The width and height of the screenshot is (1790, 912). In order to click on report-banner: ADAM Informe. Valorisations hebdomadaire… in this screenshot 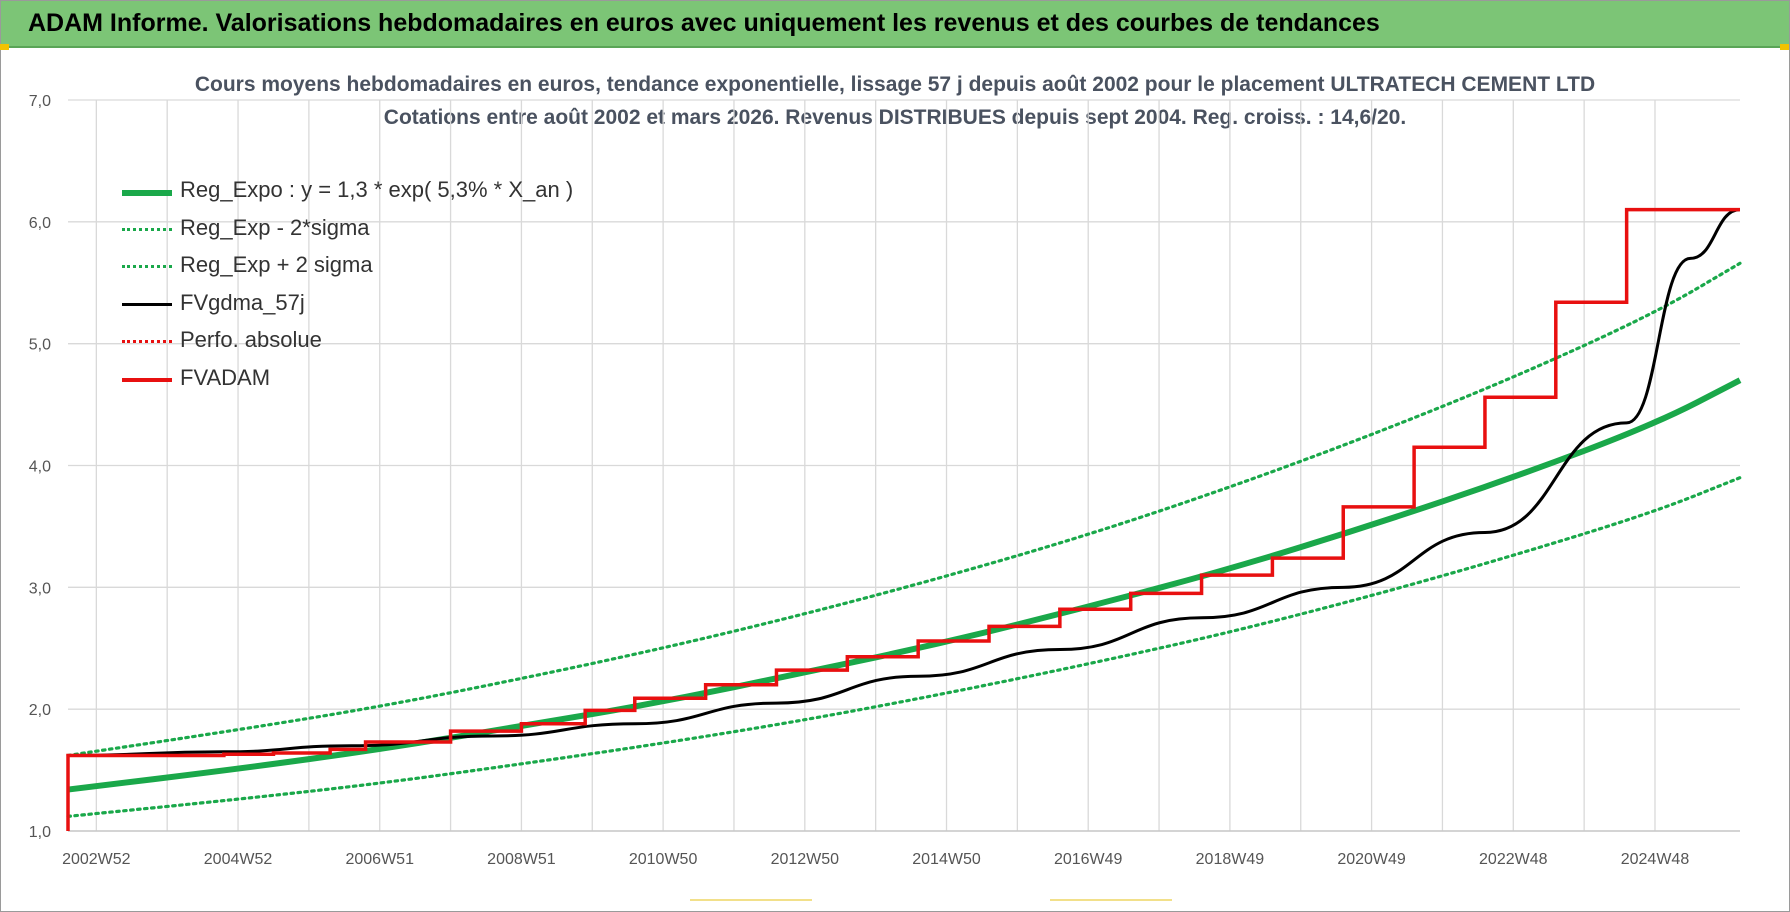, I will do `click(895, 24)`.